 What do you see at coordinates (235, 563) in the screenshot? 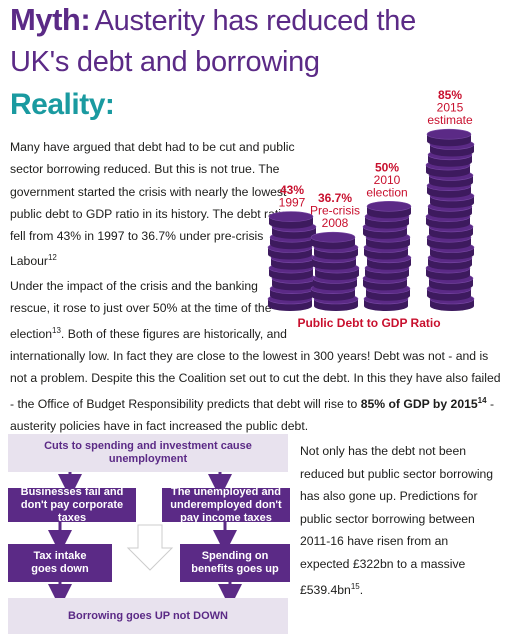
I see `flow-box-benefits: Spending on benefits goes up` at bounding box center [235, 563].